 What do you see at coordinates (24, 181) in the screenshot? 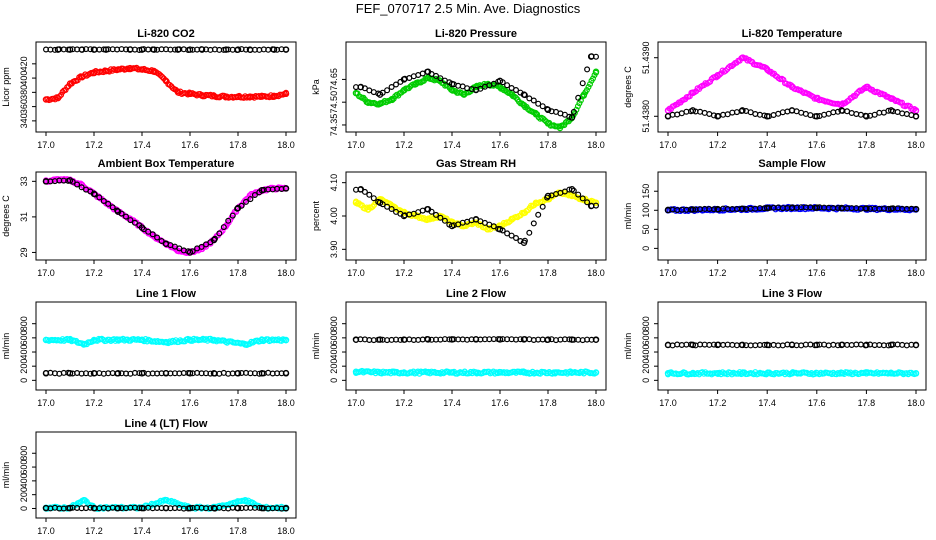
I see `y-tick-label: 33` at bounding box center [24, 181].